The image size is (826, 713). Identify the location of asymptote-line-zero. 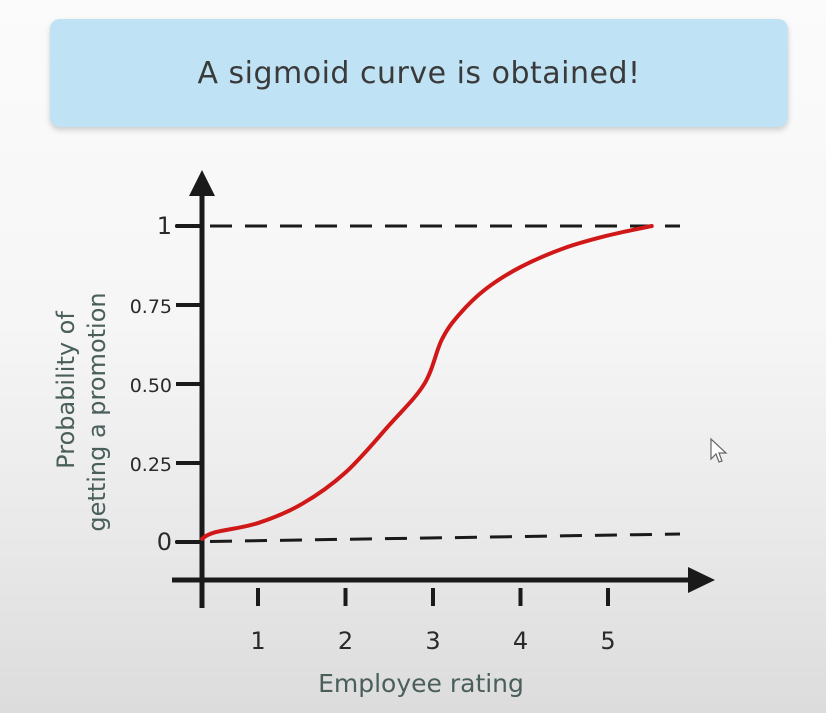
(427, 538).